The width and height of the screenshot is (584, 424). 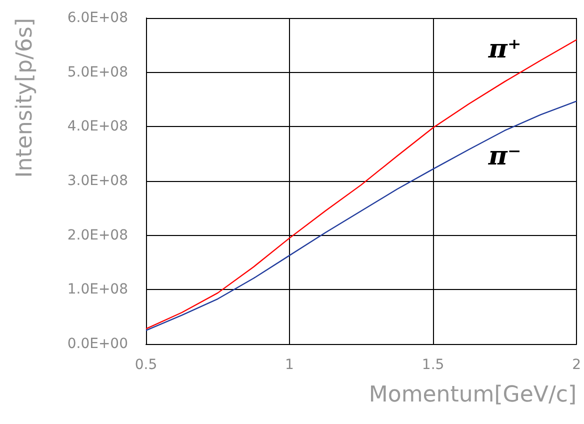 I want to click on y-tick-label: 5.0E+08, so click(x=97, y=72).